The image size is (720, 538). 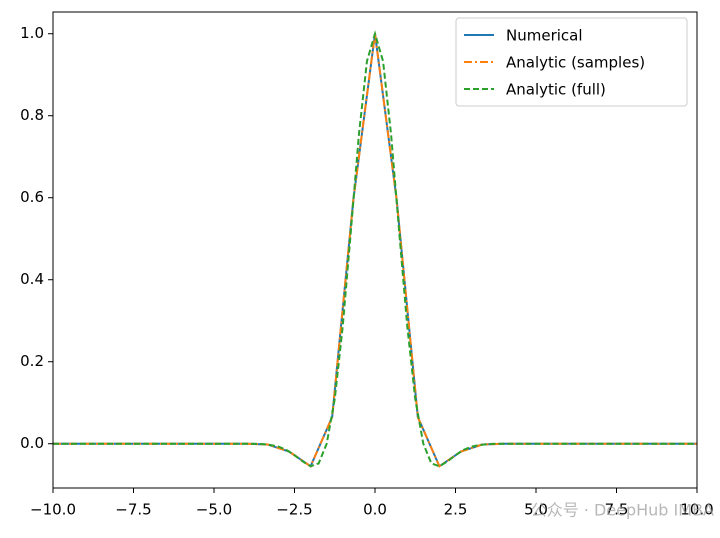 I want to click on watermark: 公众号 · DeepHub IMBA, so click(x=622, y=510).